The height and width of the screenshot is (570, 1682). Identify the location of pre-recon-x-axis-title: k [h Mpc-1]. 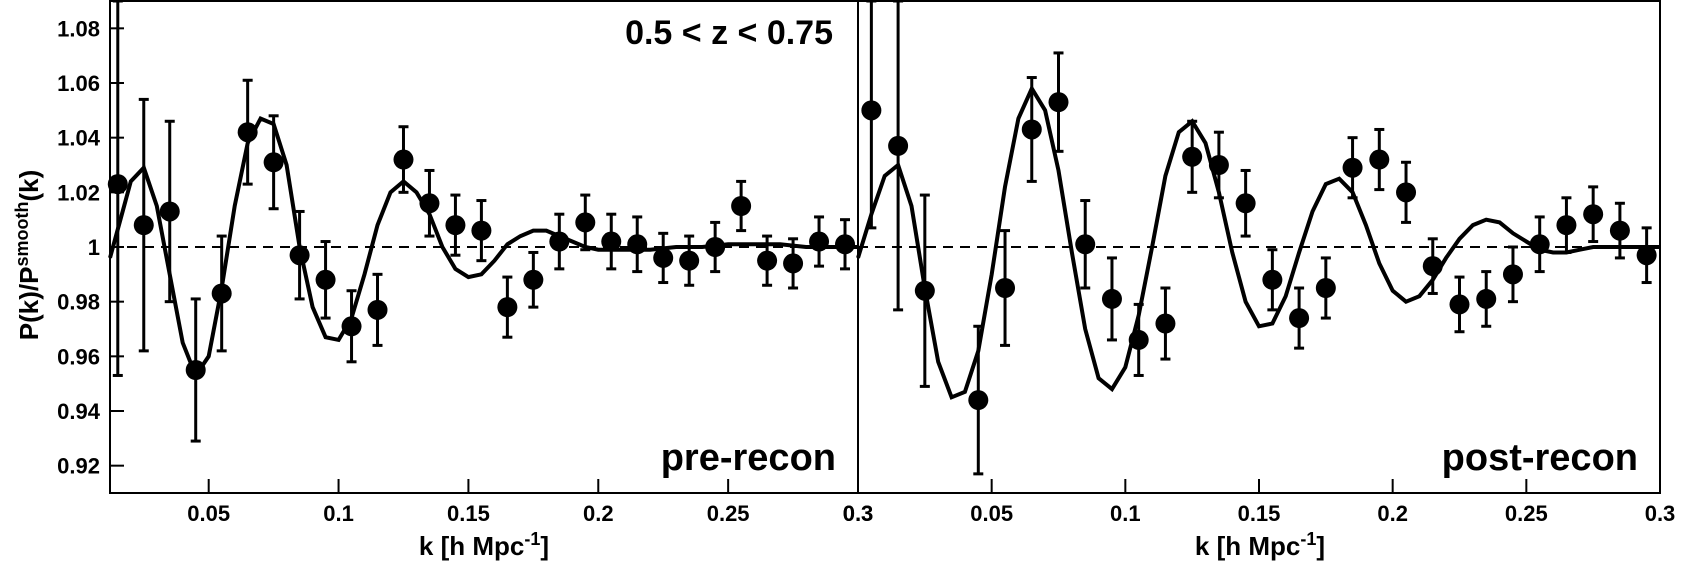
(484, 545).